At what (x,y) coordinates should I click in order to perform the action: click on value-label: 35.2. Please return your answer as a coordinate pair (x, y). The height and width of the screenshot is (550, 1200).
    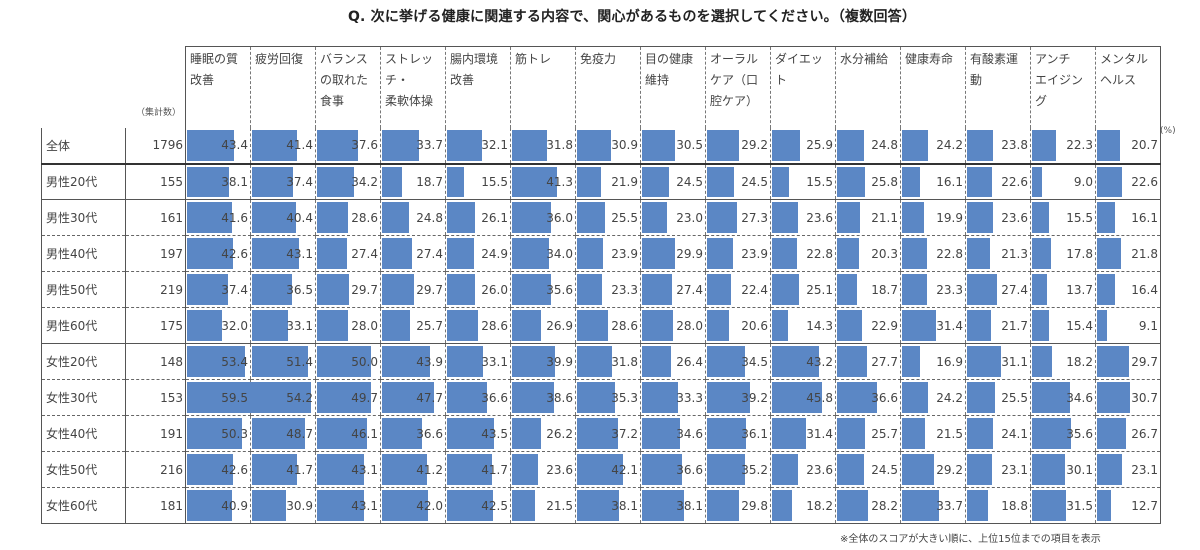
    Looking at the image, I should click on (754, 469).